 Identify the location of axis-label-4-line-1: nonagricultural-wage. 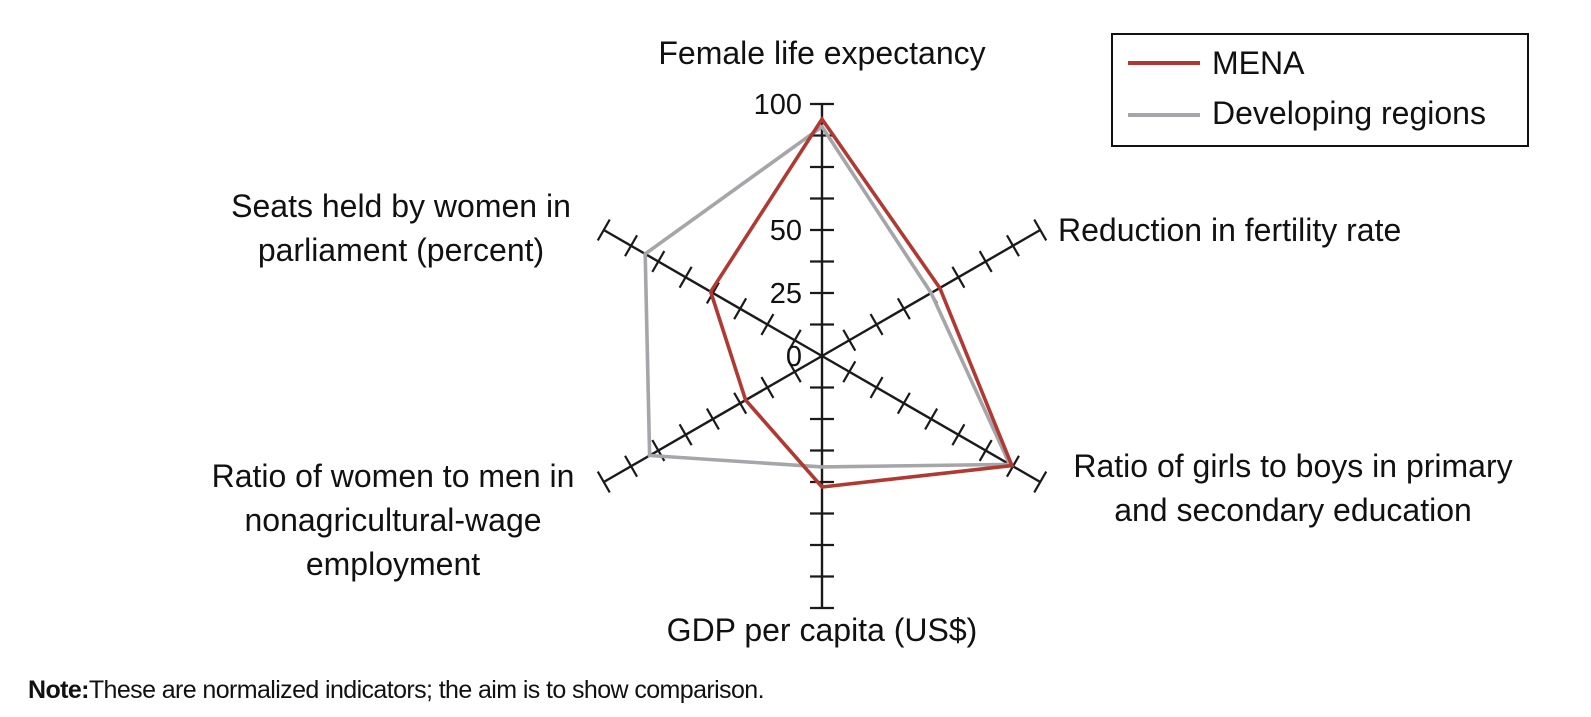
(392, 520).